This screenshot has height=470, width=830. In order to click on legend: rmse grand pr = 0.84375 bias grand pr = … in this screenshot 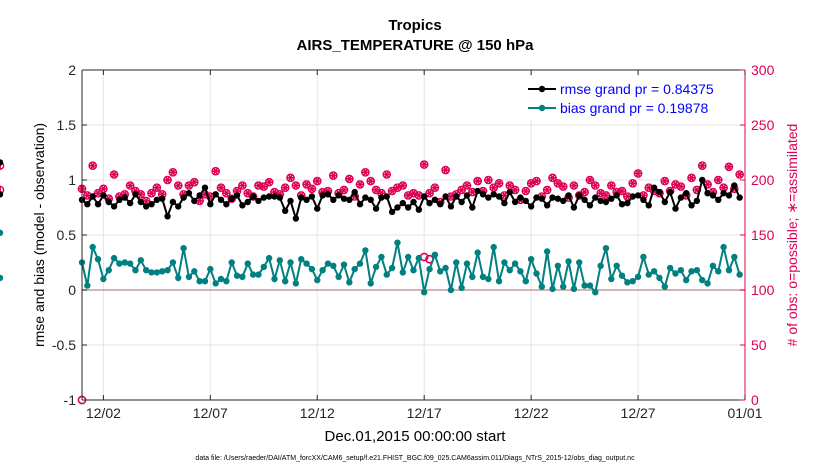, I will do `click(631, 98)`.